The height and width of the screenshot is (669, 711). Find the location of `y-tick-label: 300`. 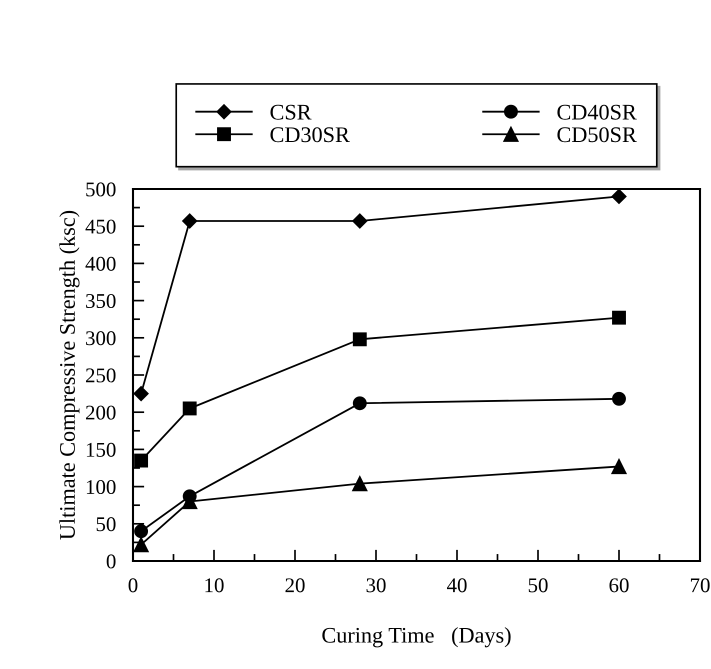

y-tick-label: 300 is located at coordinates (101, 338).